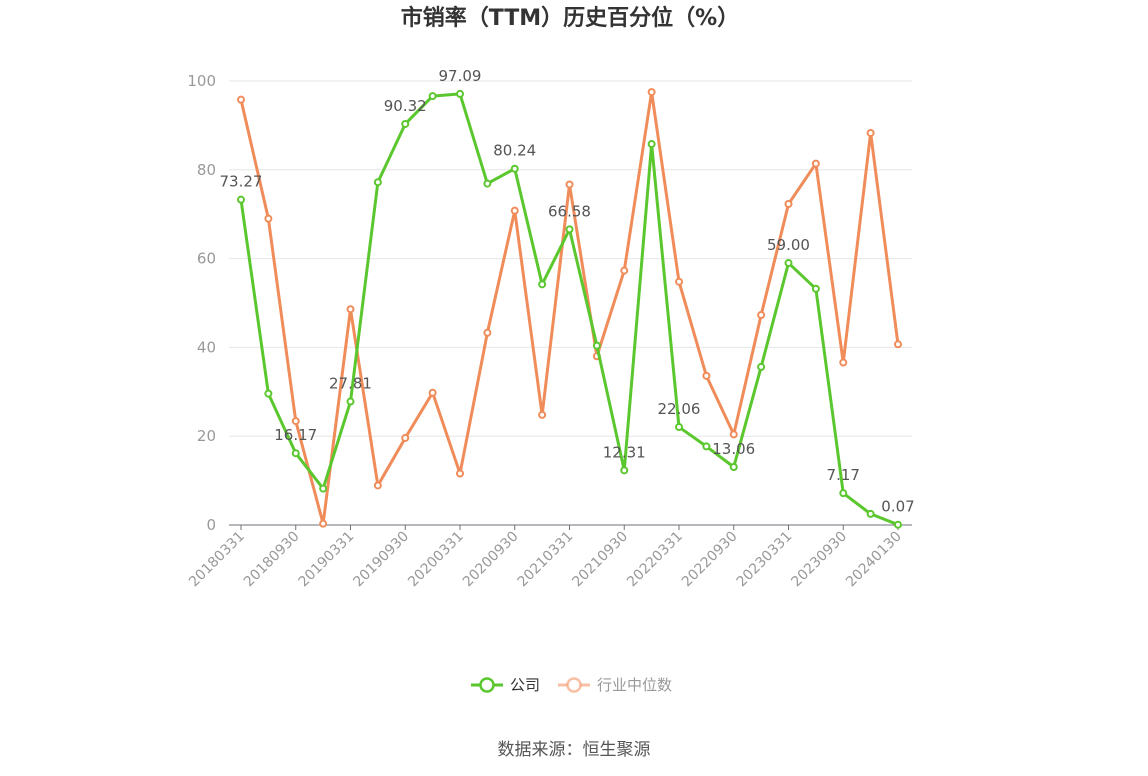  I want to click on x-tick-label: 20230930, so click(819, 560).